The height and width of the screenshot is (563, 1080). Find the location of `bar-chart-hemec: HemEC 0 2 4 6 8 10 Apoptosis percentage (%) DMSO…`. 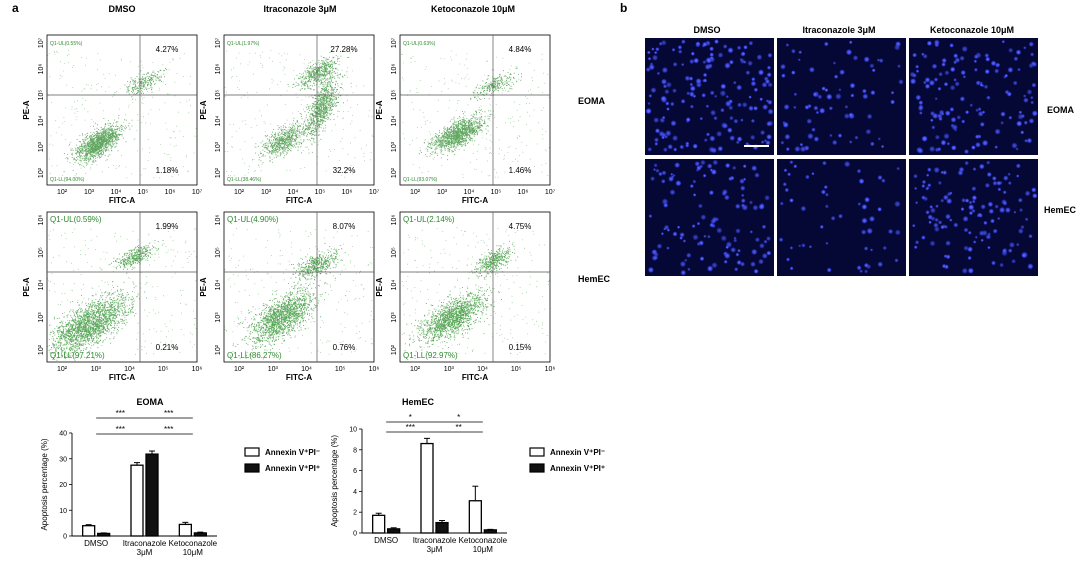

bar-chart-hemec: HemEC 0 2 4 6 8 10 Apoptosis percentage (%) DMSO… is located at coordinates (467, 475).